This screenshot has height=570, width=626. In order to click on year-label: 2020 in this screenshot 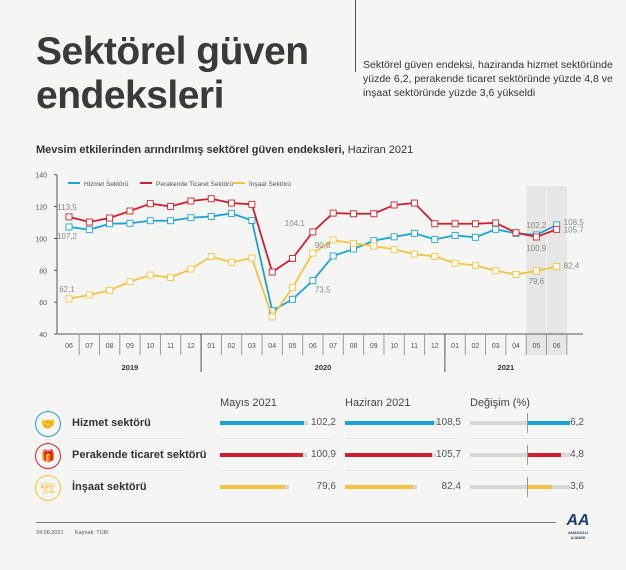, I will do `click(323, 367)`.